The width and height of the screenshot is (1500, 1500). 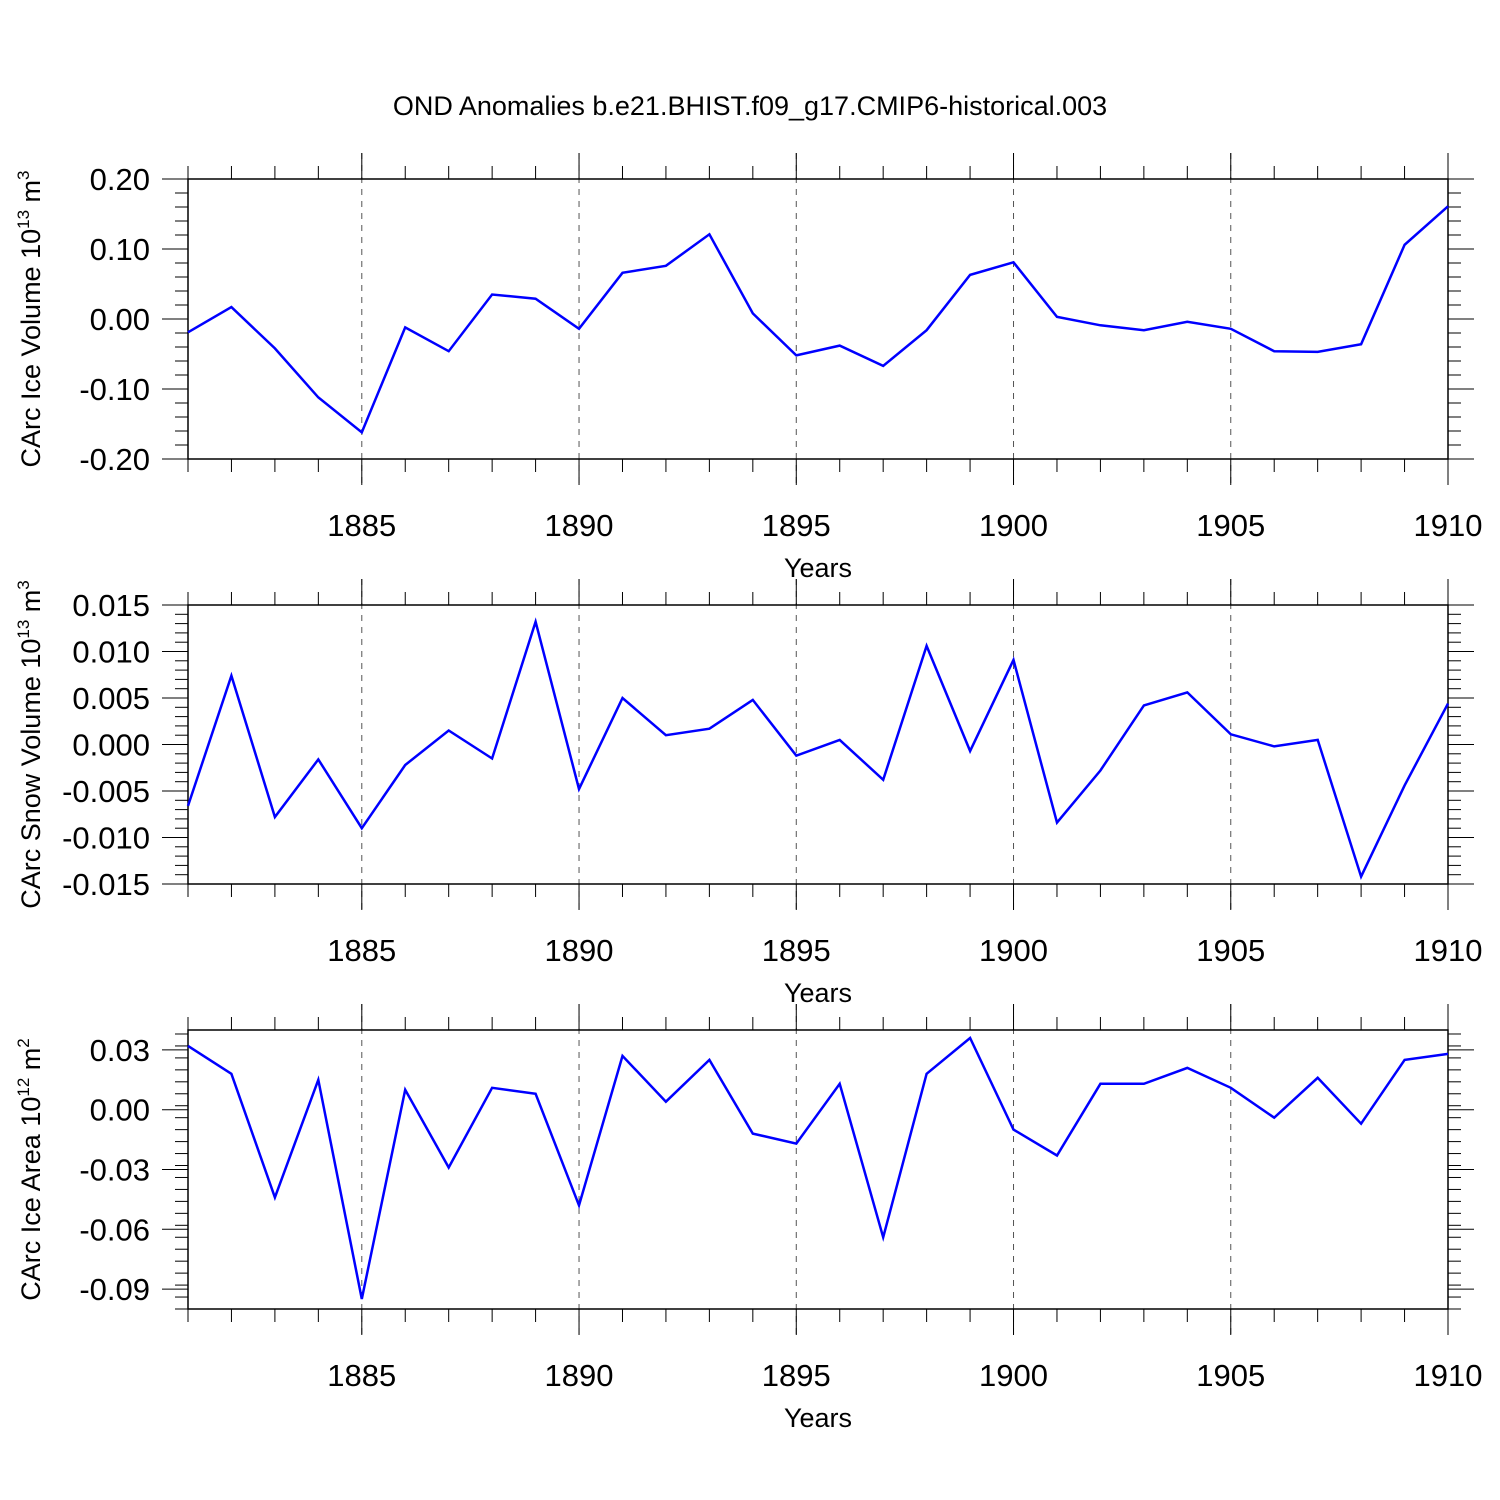 I want to click on y-tick-label: -0.005, so click(x=106, y=791).